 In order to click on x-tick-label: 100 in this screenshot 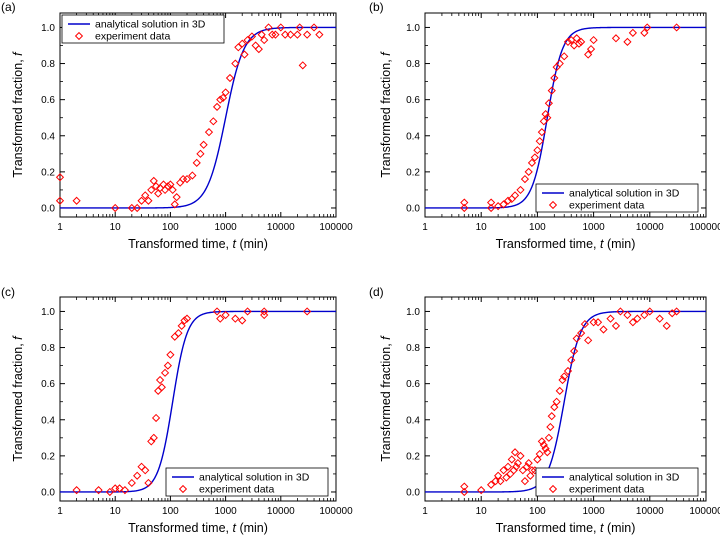, I will do `click(170, 227)`.